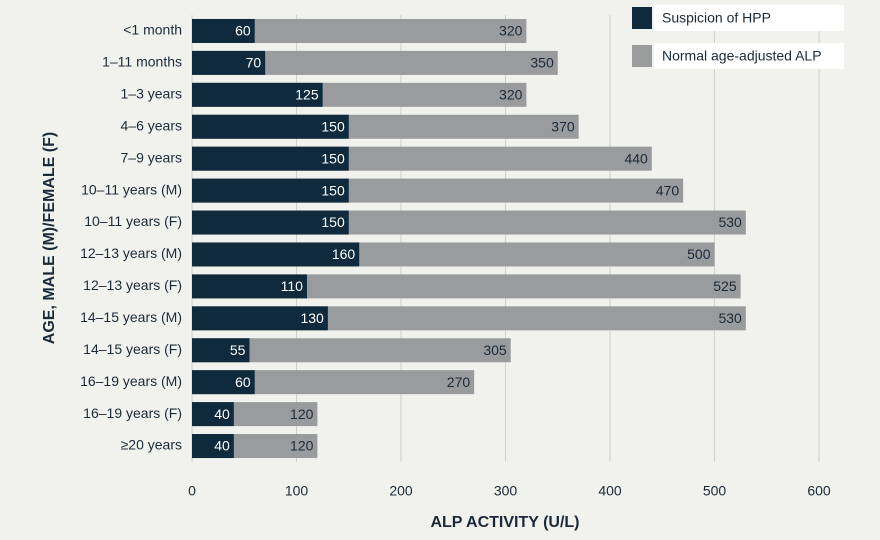  Describe the element at coordinates (132, 349) in the screenshot. I see `y-tick-label: 14–15 years (F)` at that location.